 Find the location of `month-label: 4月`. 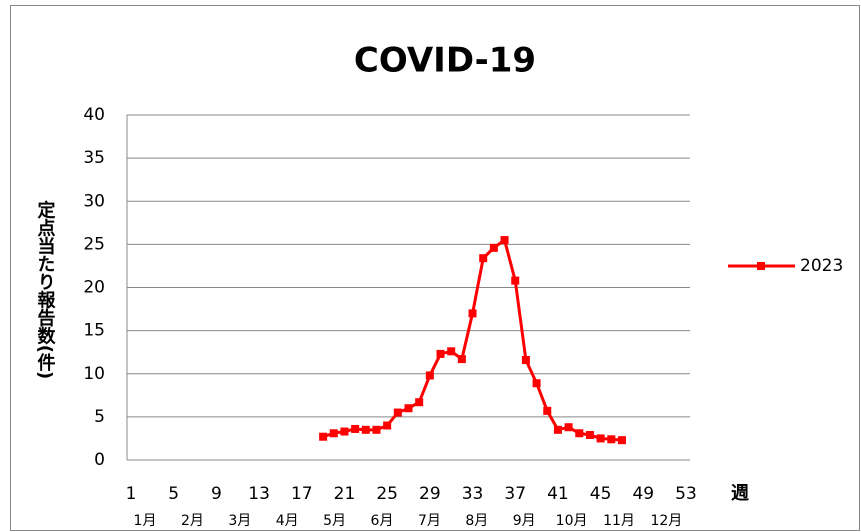

month-label: 4月 is located at coordinates (287, 521).